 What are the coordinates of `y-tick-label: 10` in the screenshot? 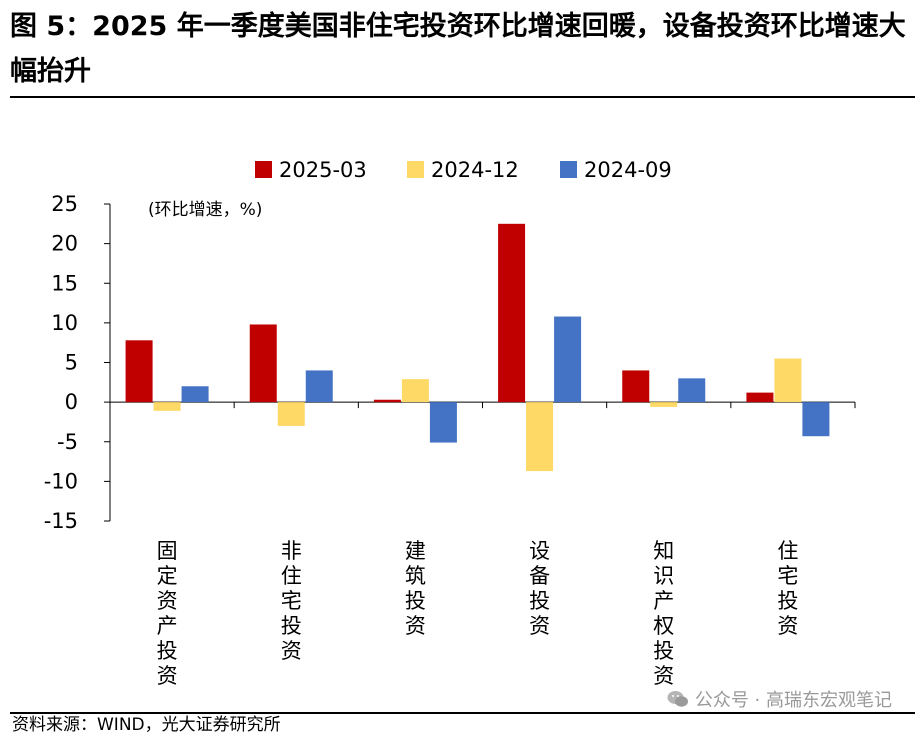 It's located at (64, 323).